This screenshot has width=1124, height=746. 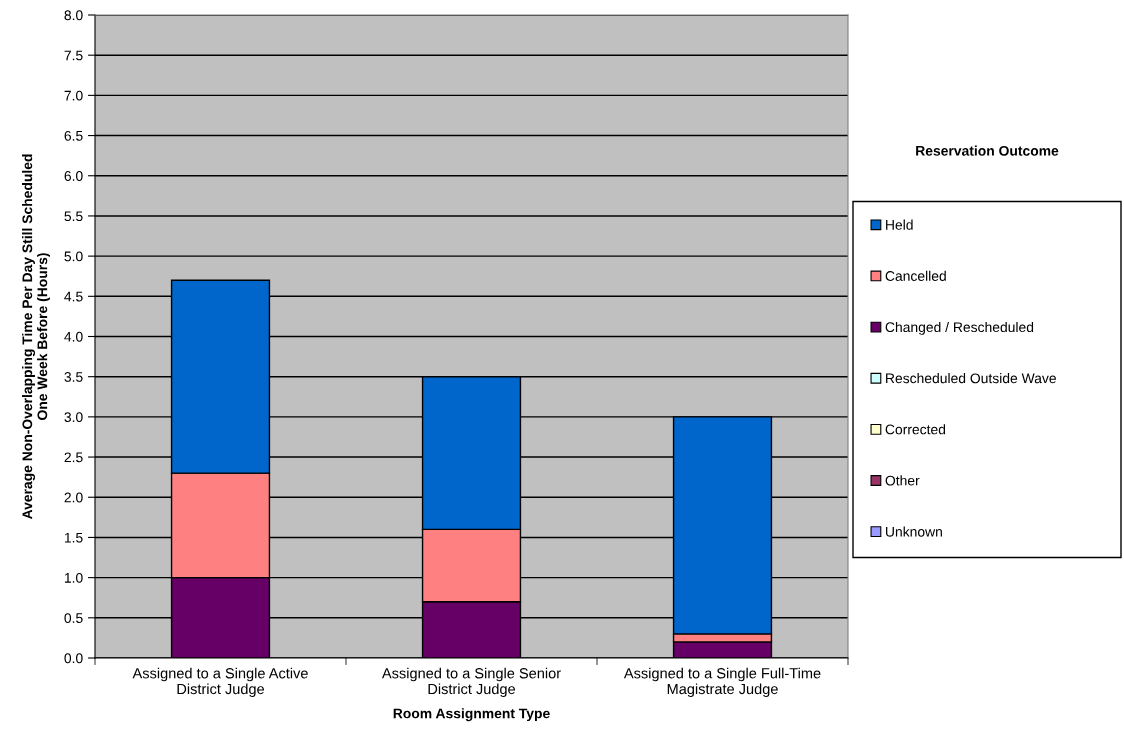 What do you see at coordinates (987, 150) in the screenshot?
I see `legend-title: Reservation Outcome` at bounding box center [987, 150].